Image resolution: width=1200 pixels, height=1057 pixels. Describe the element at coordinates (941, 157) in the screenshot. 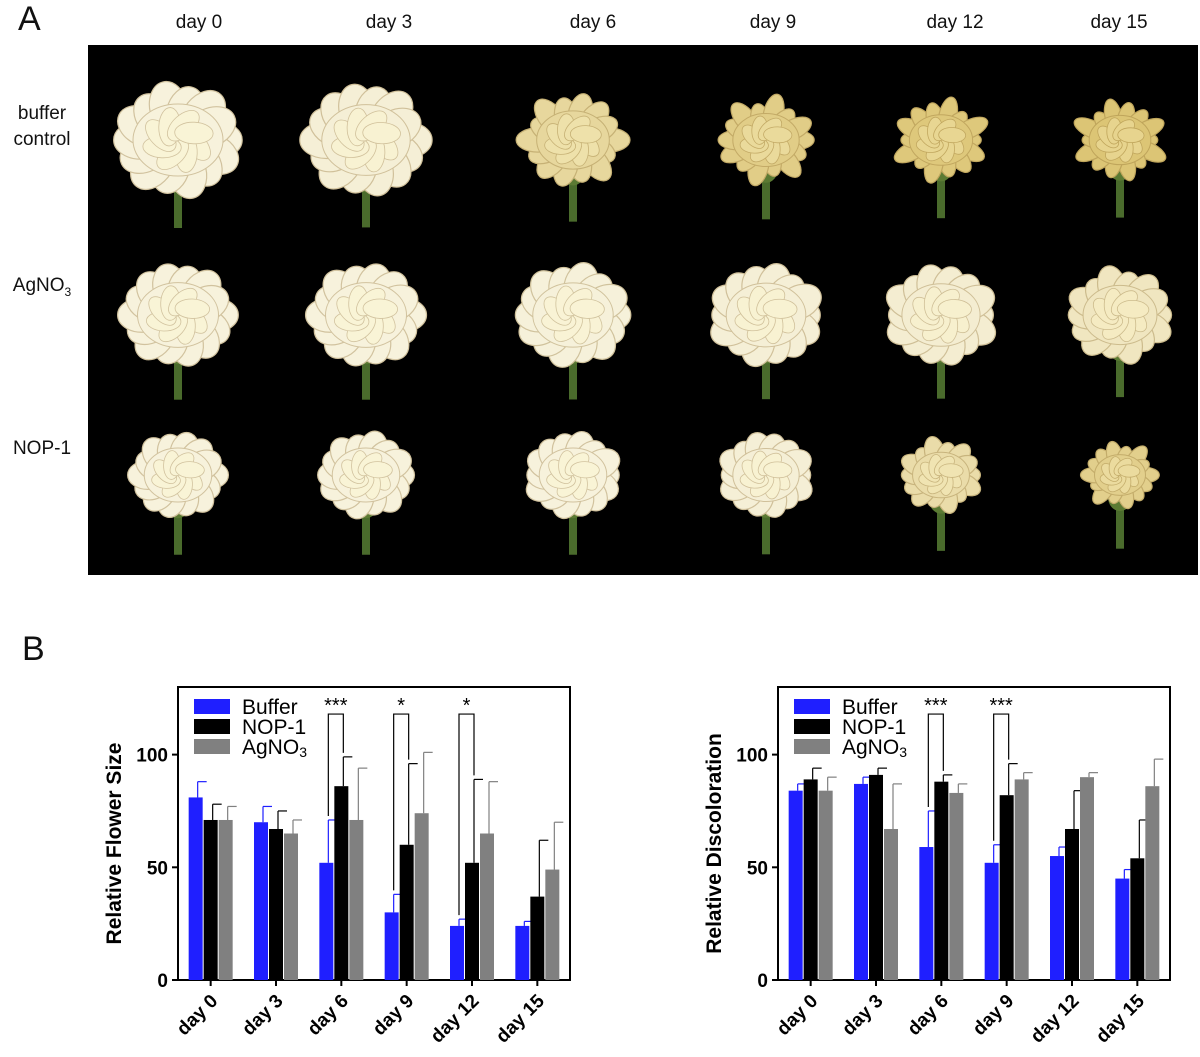

I see `carnation-r0-c4` at that location.